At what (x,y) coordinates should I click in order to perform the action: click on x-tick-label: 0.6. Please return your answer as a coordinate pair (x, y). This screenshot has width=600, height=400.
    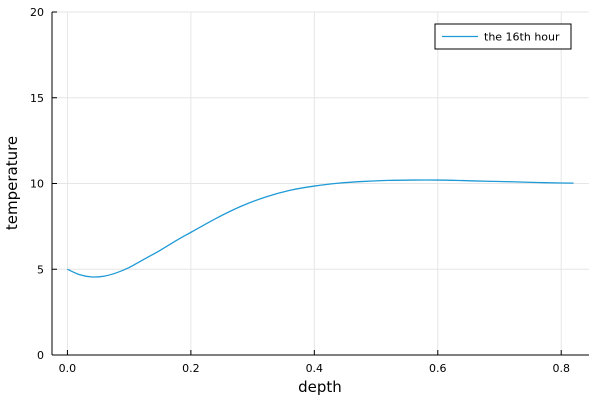
    Looking at the image, I should click on (438, 368).